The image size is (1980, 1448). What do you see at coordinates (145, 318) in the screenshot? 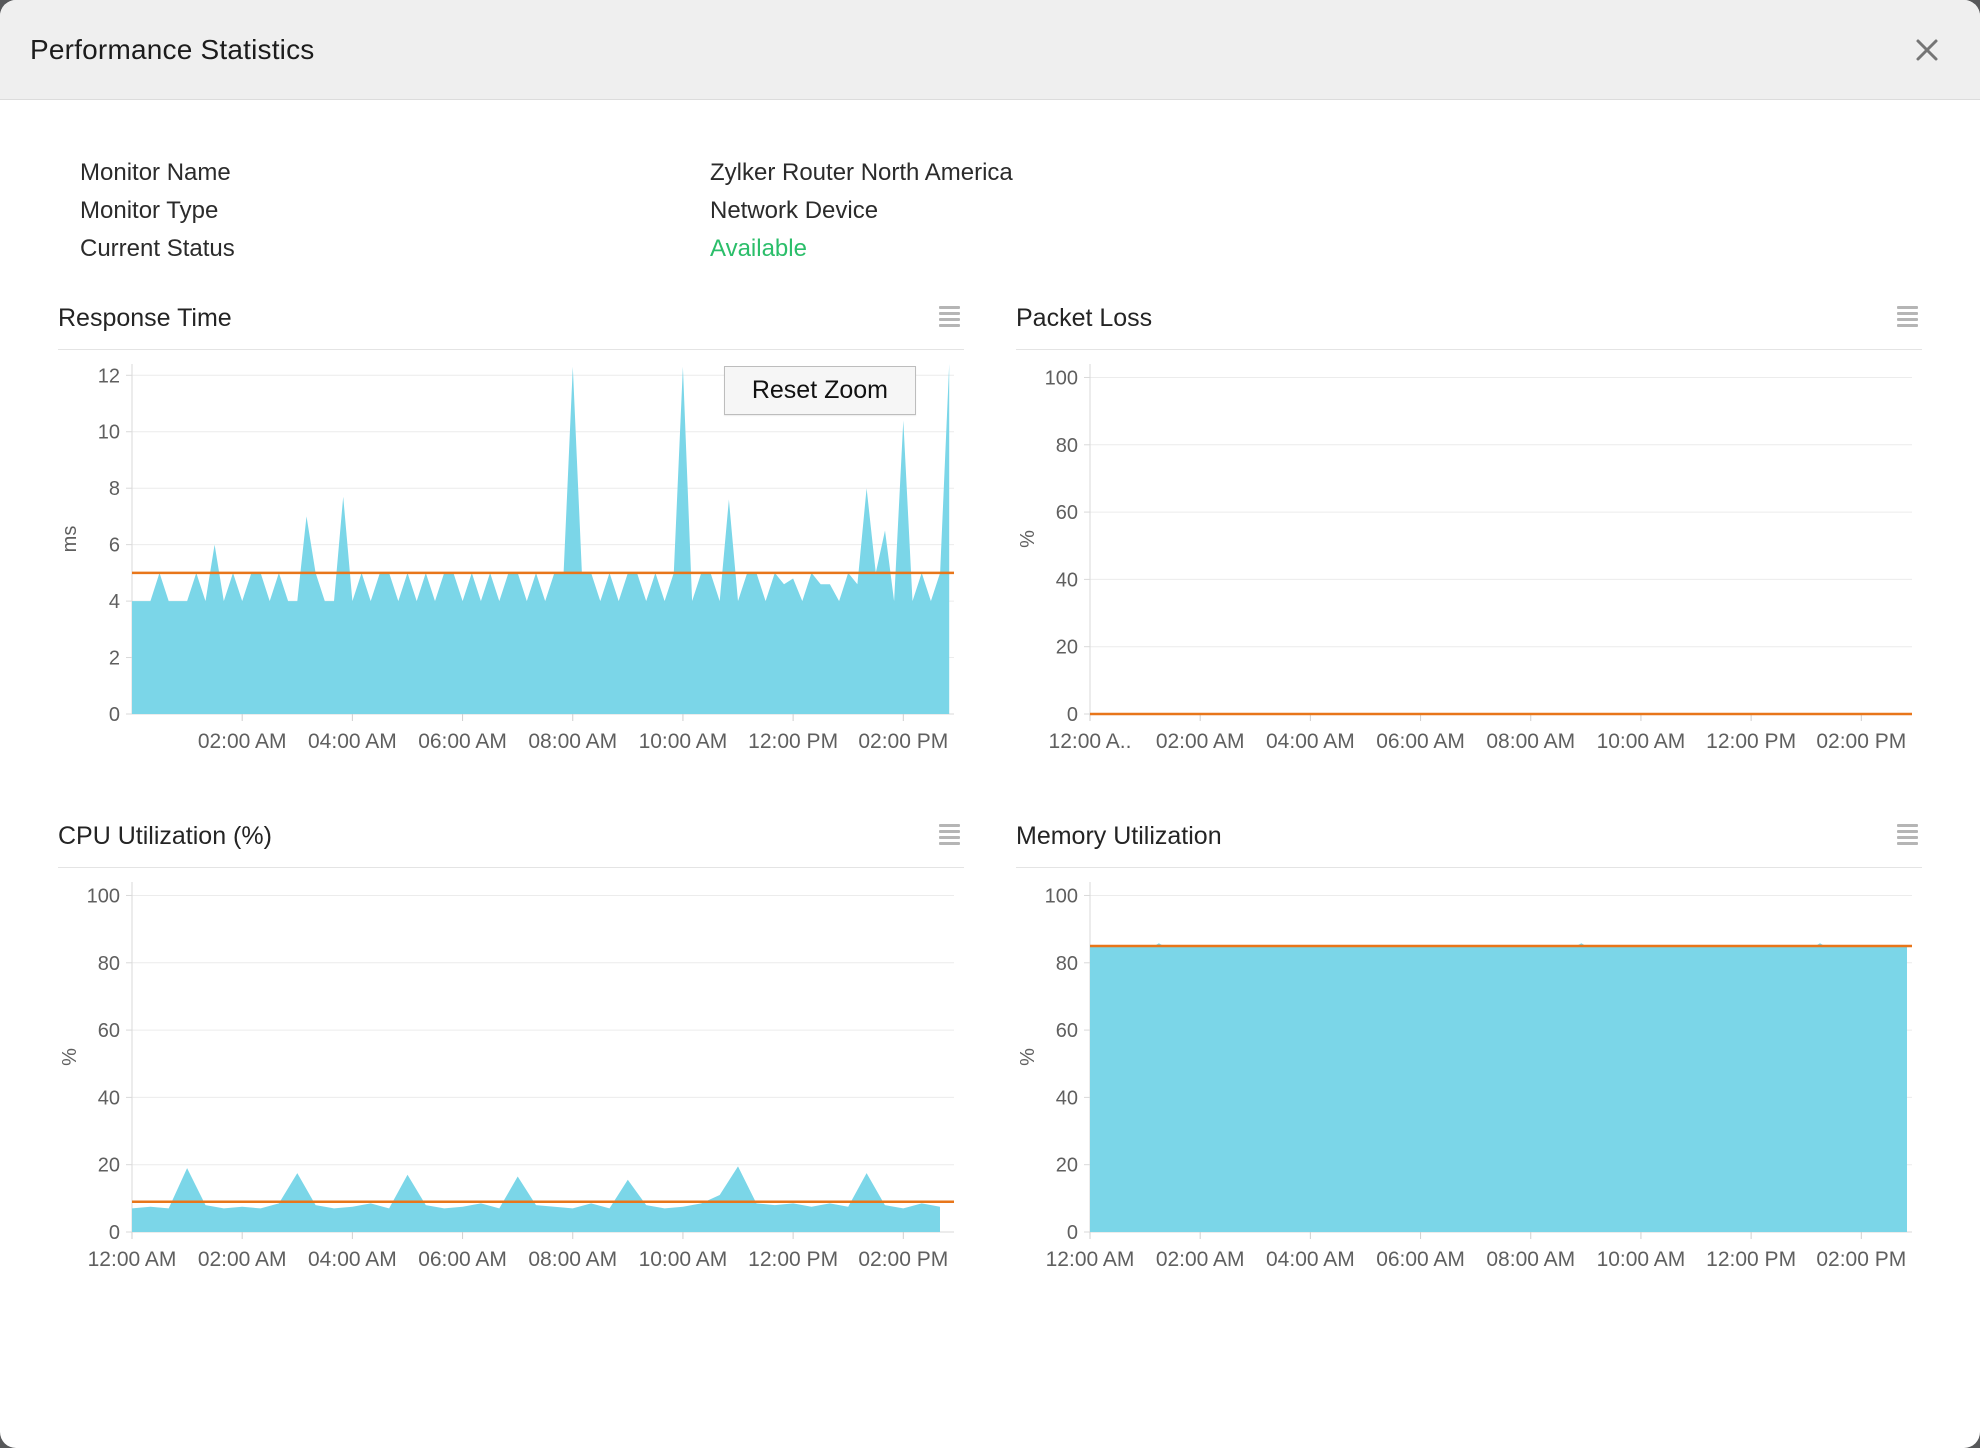
I see `chart-title: Response Time` at bounding box center [145, 318].